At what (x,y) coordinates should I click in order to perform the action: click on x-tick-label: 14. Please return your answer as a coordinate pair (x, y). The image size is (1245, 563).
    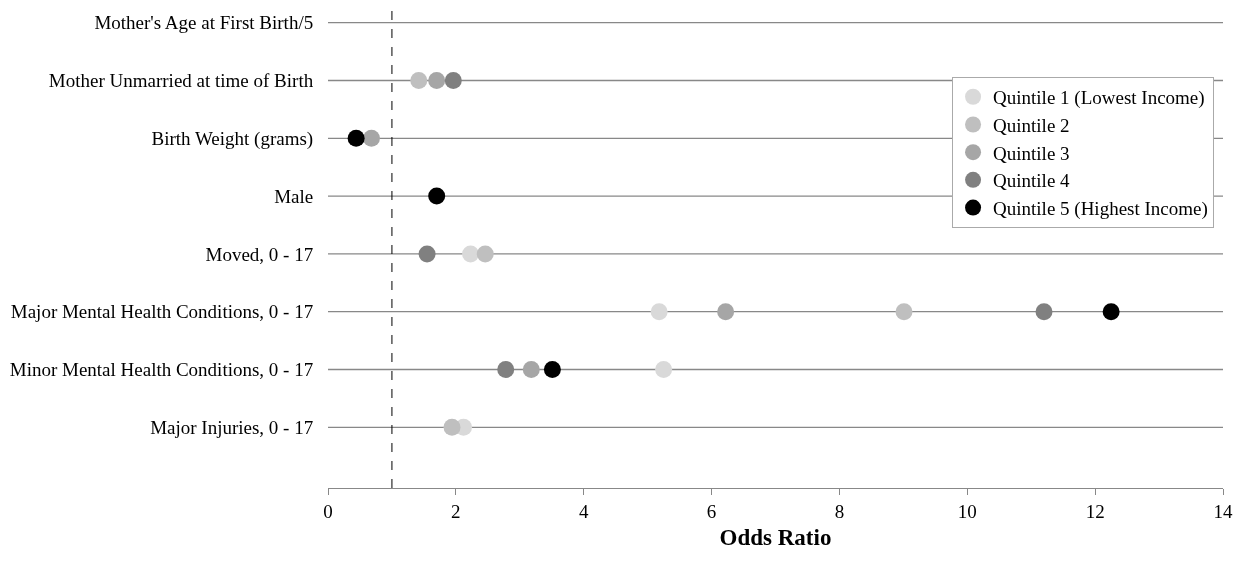
    Looking at the image, I should click on (1223, 511).